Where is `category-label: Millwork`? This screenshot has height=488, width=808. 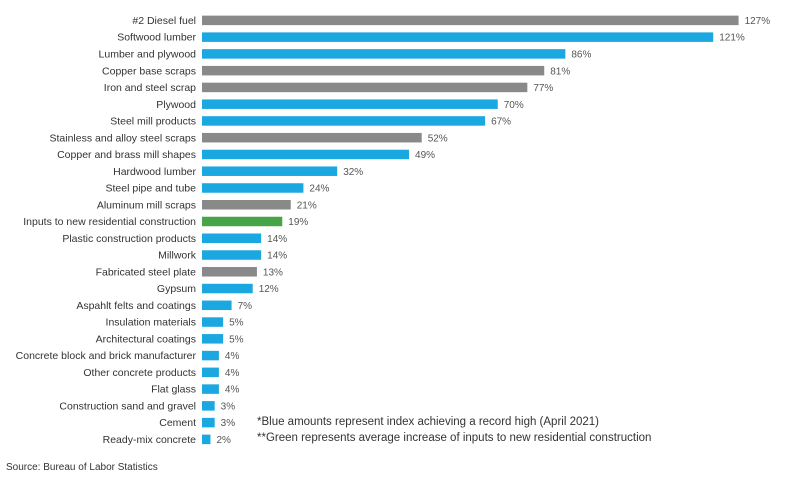
category-label: Millwork is located at coordinates (177, 256).